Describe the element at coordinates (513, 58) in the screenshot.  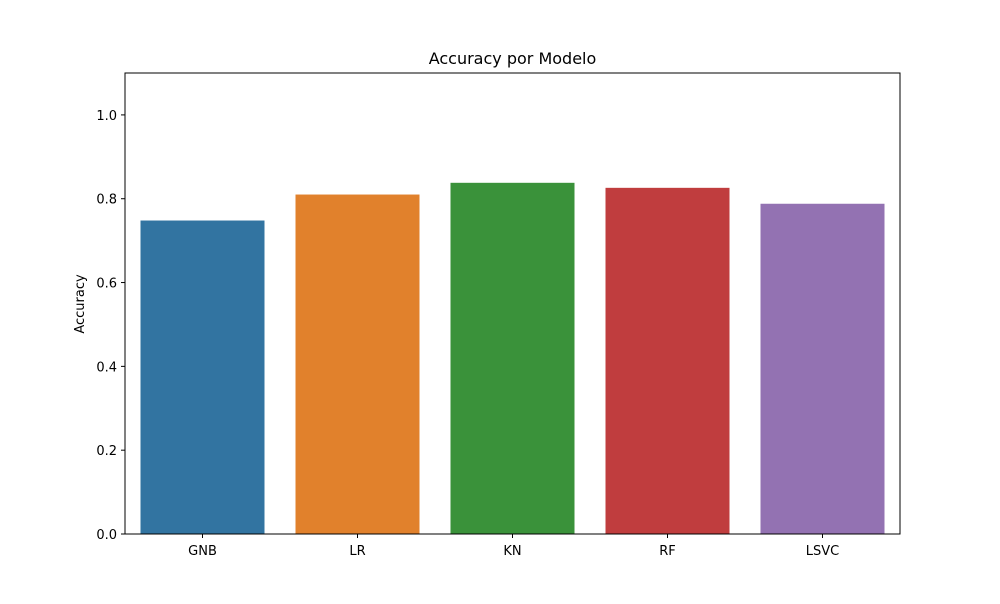
I see `chart-title: Accuracy por Modelo` at that location.